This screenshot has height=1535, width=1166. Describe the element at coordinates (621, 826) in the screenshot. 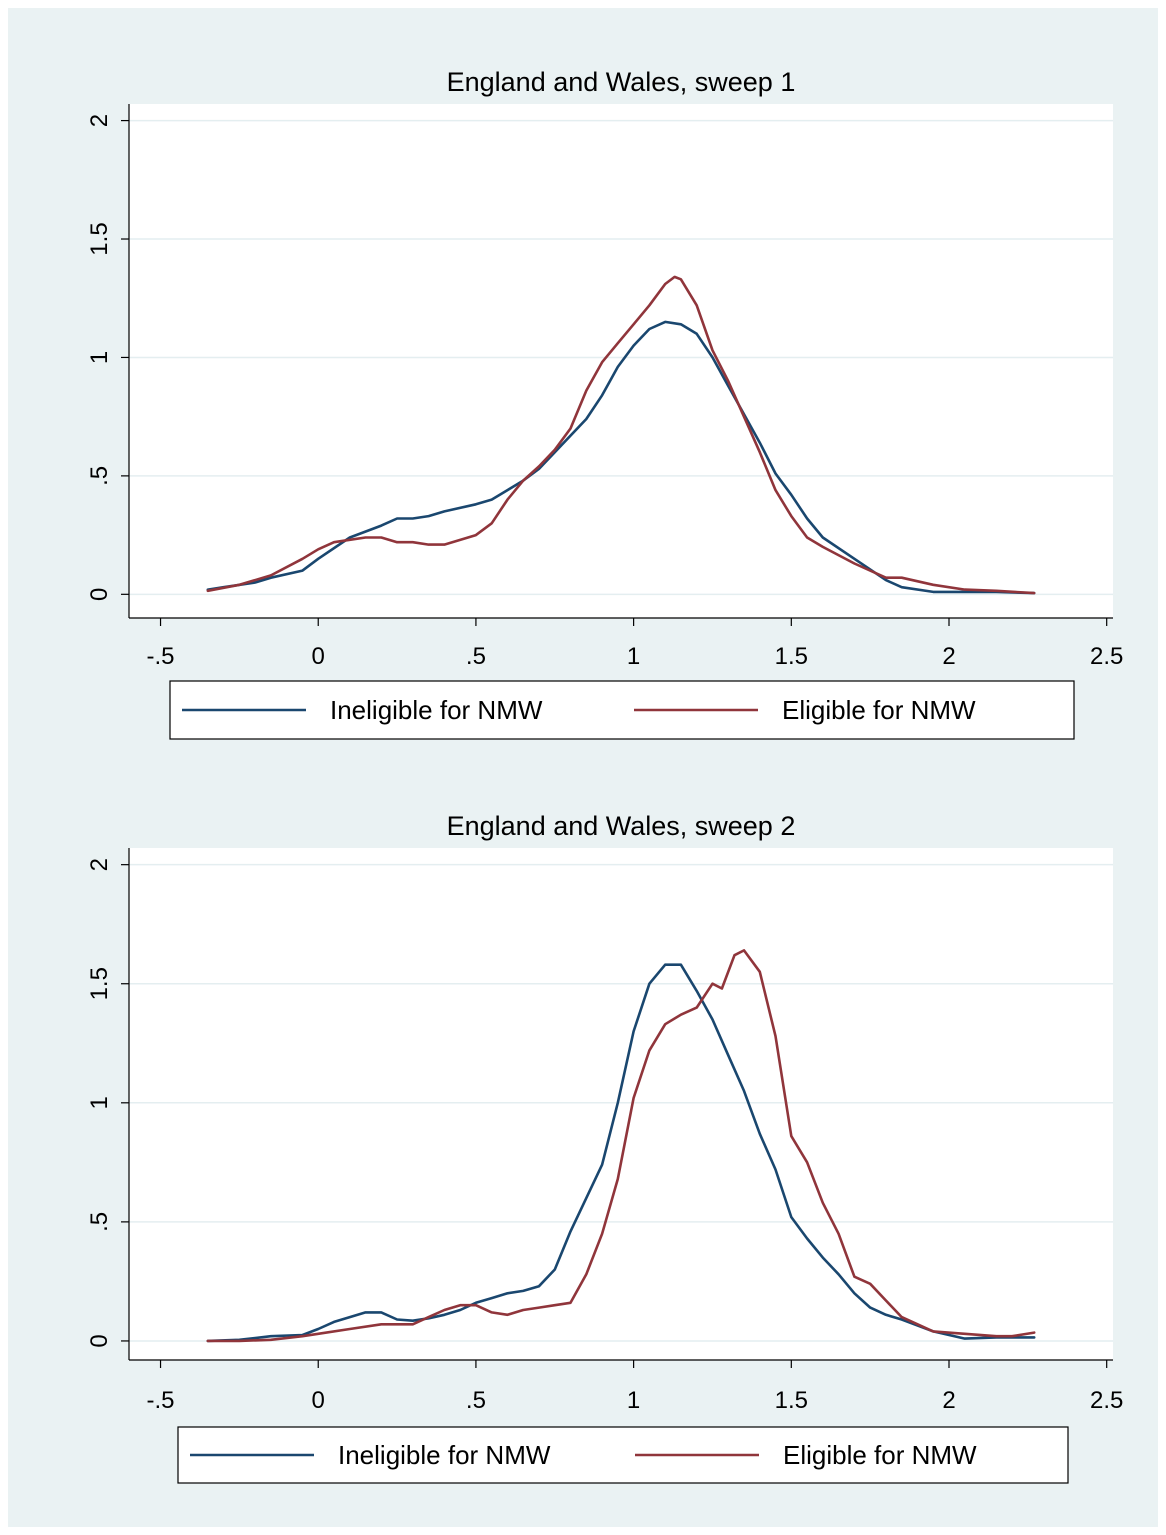

I see `chart-title: England and Wales, sweep 2` at that location.